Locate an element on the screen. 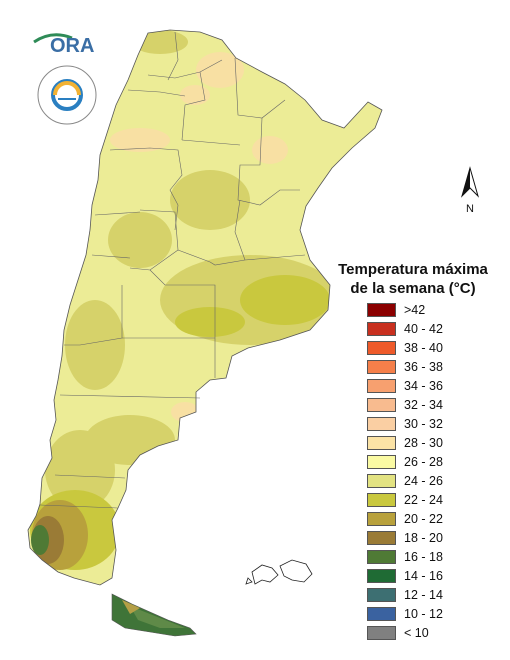 This screenshot has height=660, width=510. ora-logo: ORA is located at coordinates (68, 43).